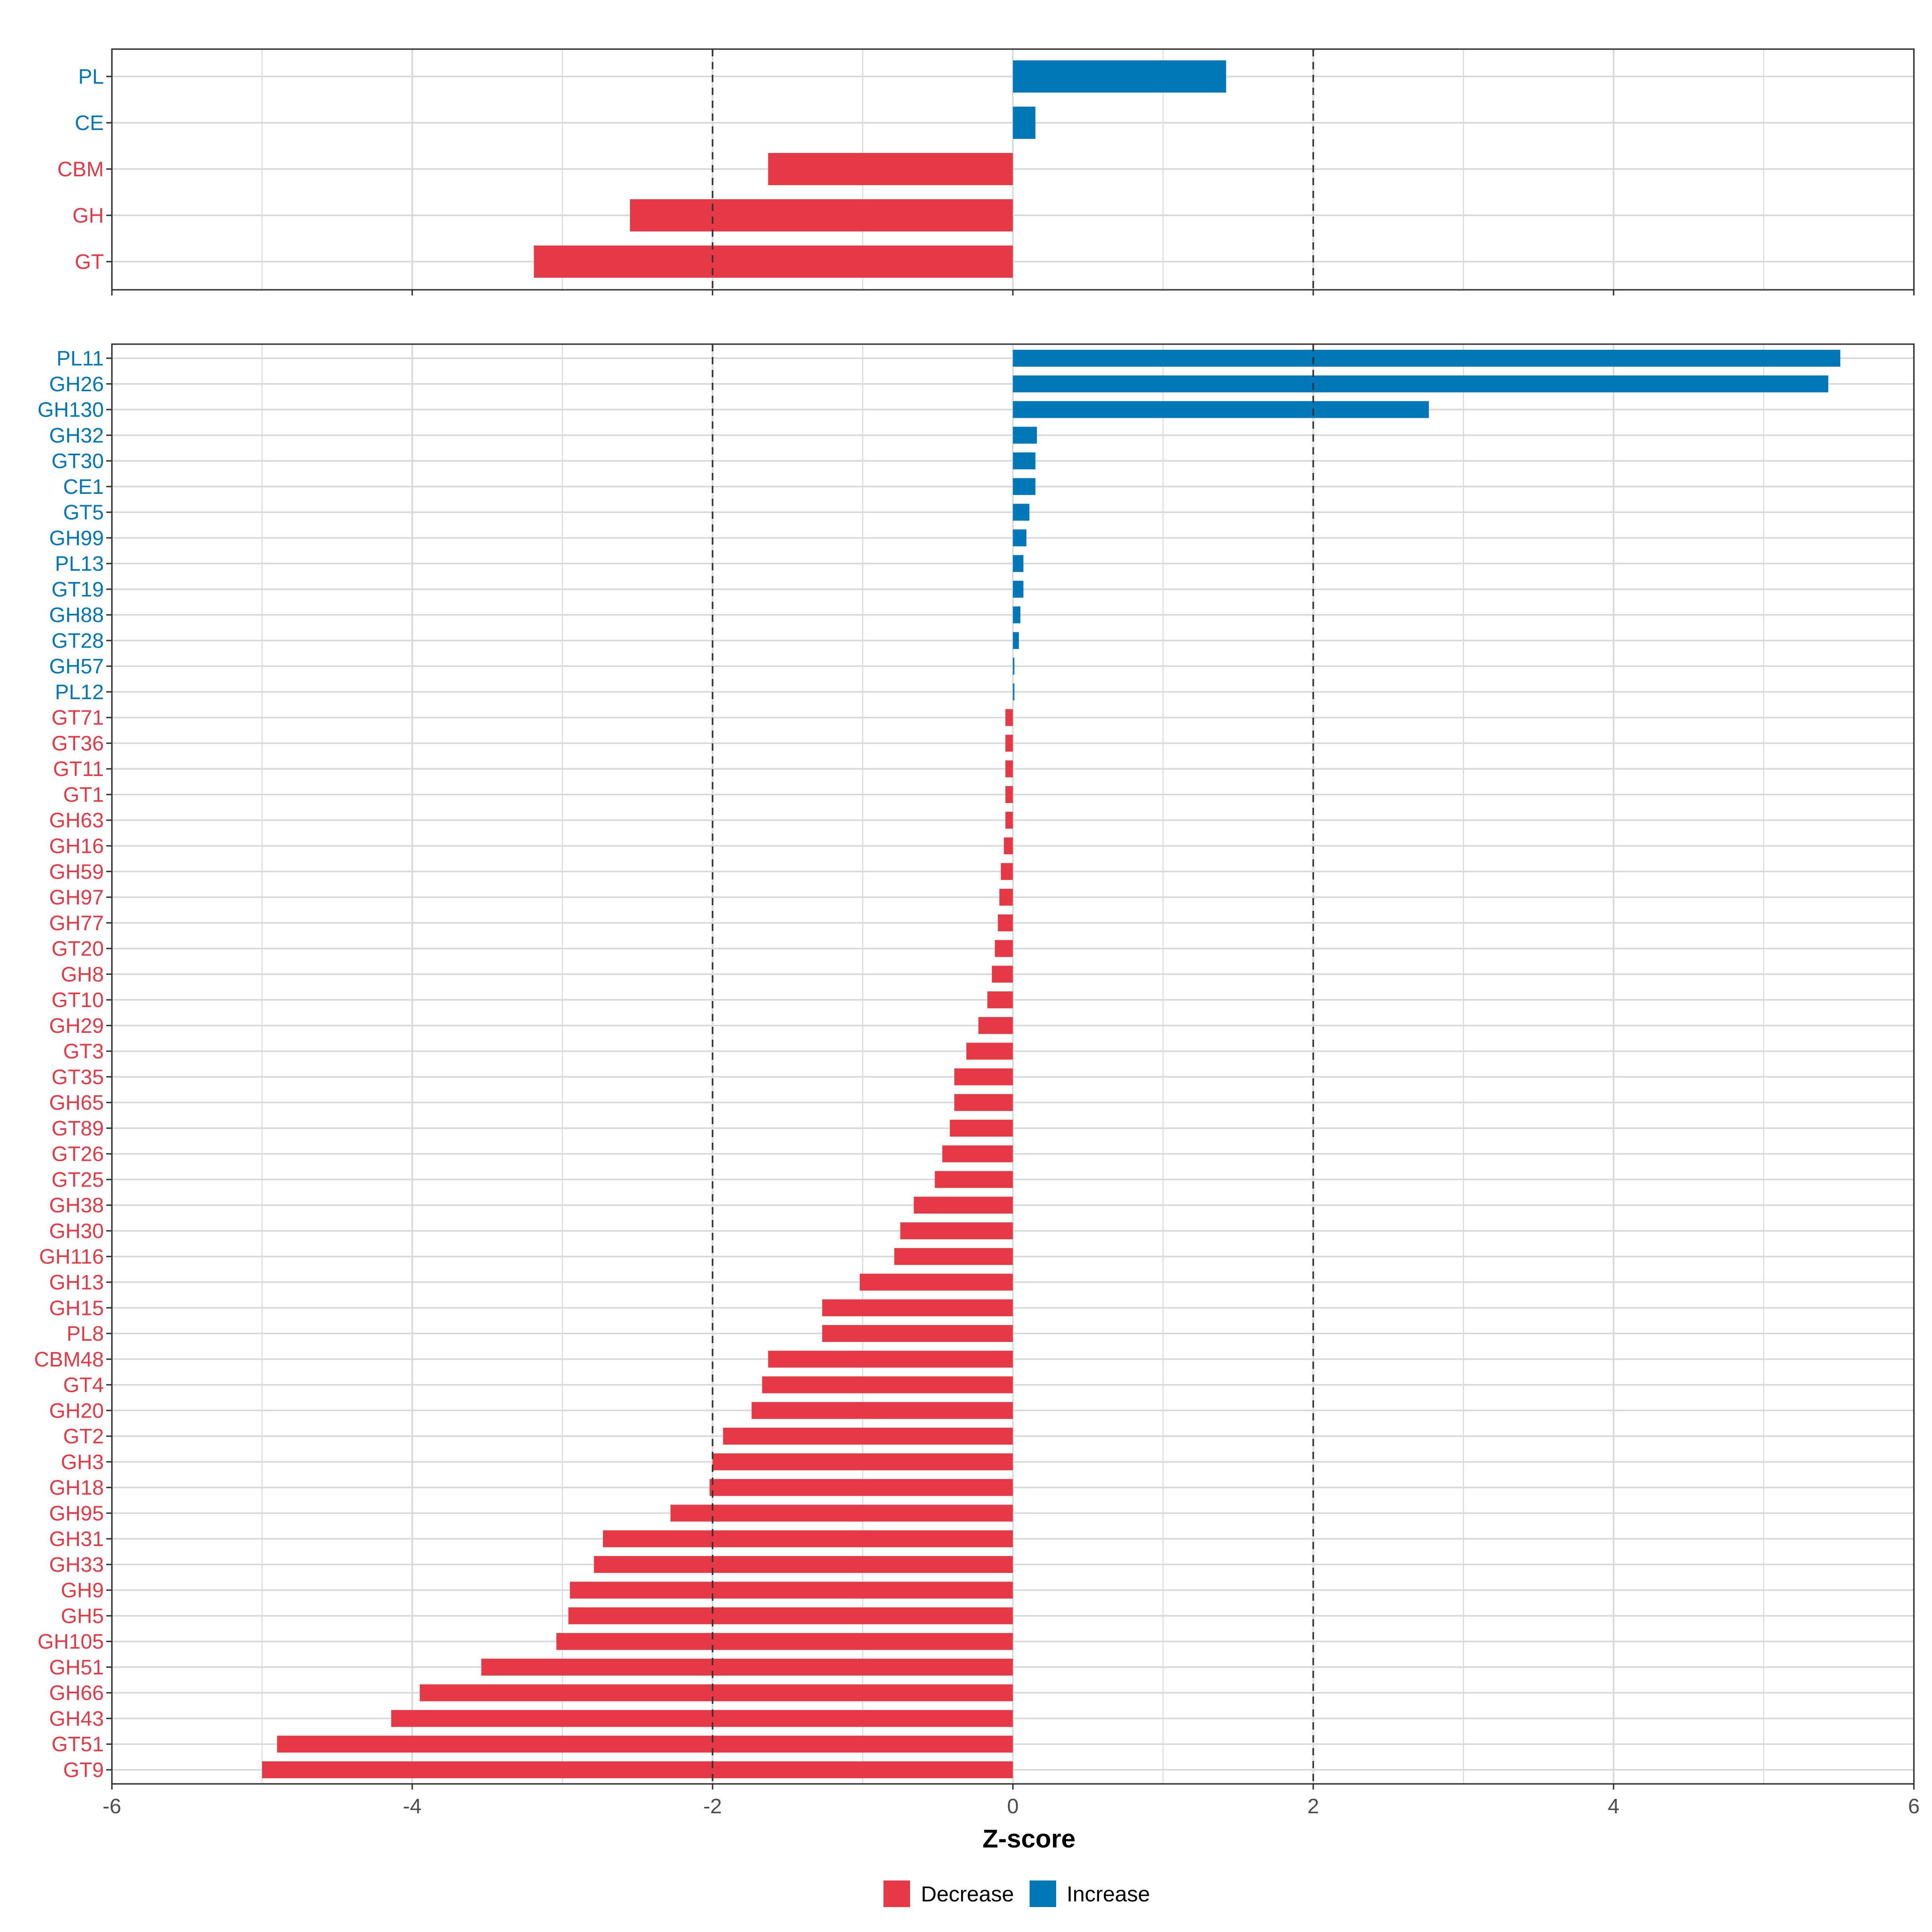  Describe the element at coordinates (1313, 1806) in the screenshot. I see `x-tick-label: 2` at that location.